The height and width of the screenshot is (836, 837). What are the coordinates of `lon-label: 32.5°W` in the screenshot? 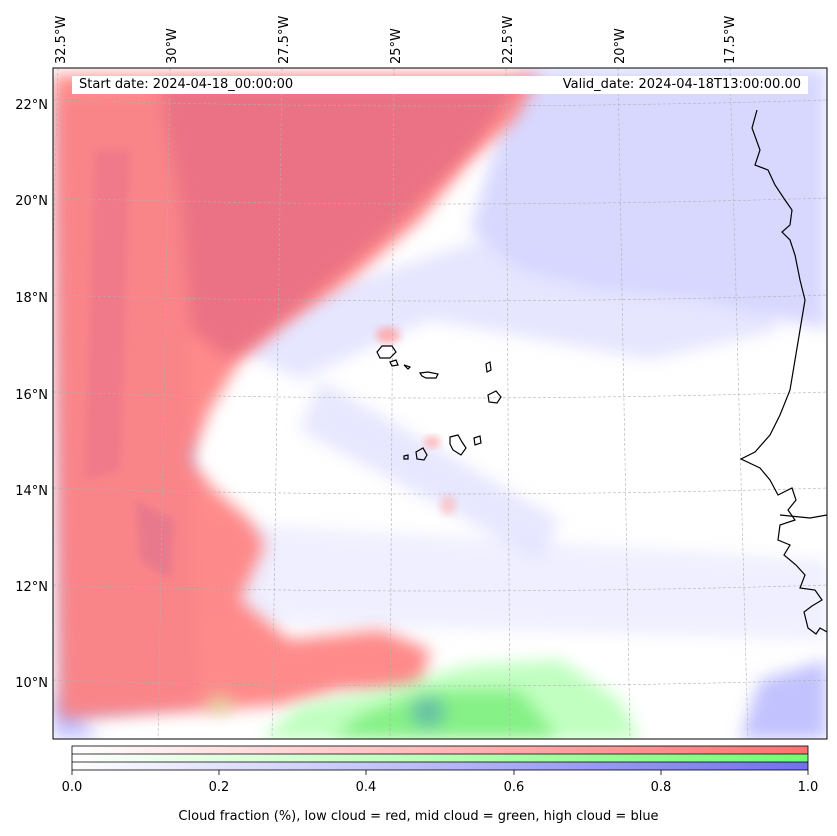 It's located at (61, 39).